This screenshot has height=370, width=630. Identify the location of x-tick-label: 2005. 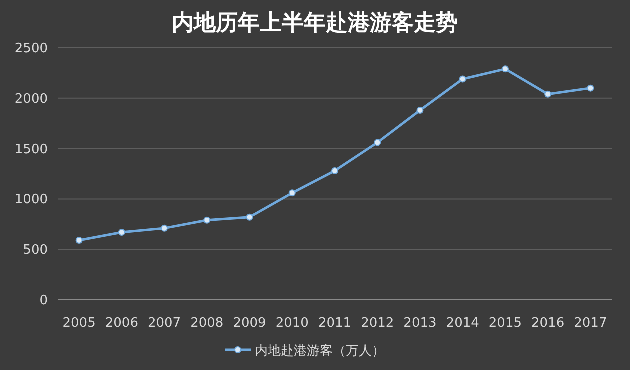
(79, 323).